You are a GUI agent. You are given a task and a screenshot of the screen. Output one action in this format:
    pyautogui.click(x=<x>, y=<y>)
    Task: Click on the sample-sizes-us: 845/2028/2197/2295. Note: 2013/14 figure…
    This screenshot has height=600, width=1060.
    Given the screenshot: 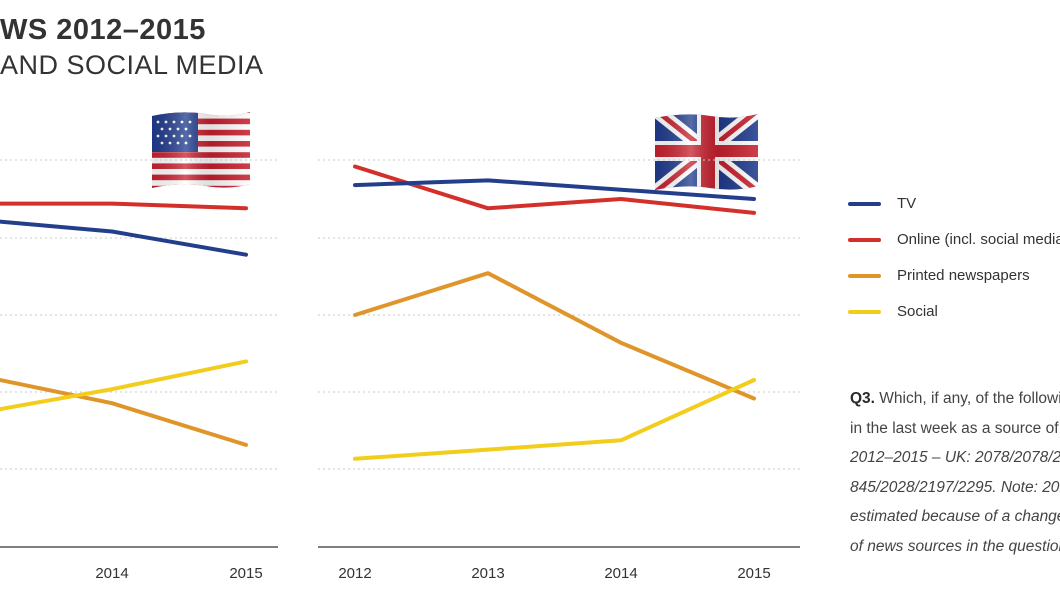 What is the action you would take?
    pyautogui.click(x=955, y=487)
    